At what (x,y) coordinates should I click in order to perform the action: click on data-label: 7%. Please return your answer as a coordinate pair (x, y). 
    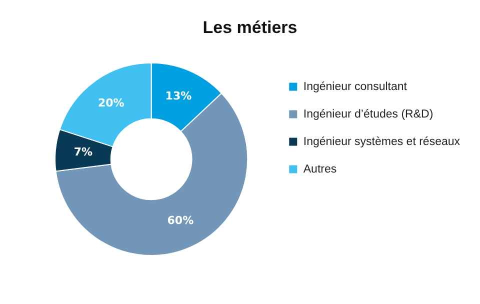
    Looking at the image, I should click on (83, 152).